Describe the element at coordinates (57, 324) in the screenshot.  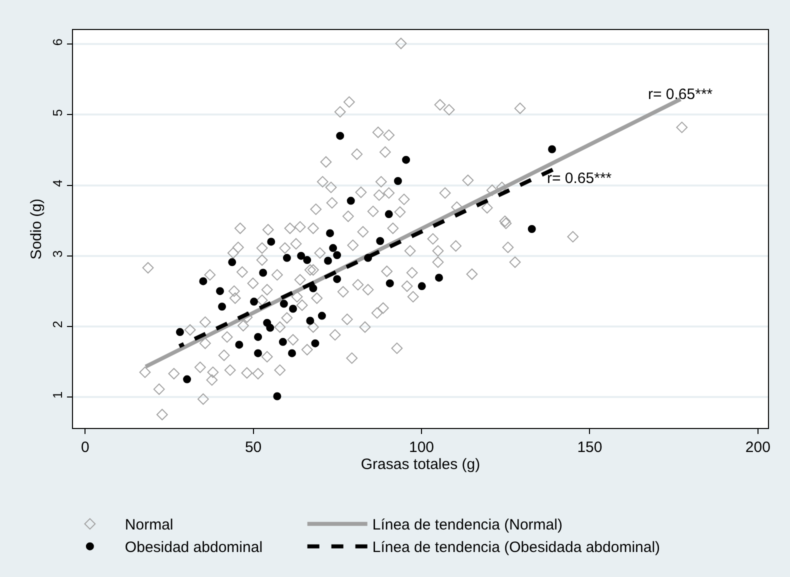
I see `y-tick-label: 2` at that location.